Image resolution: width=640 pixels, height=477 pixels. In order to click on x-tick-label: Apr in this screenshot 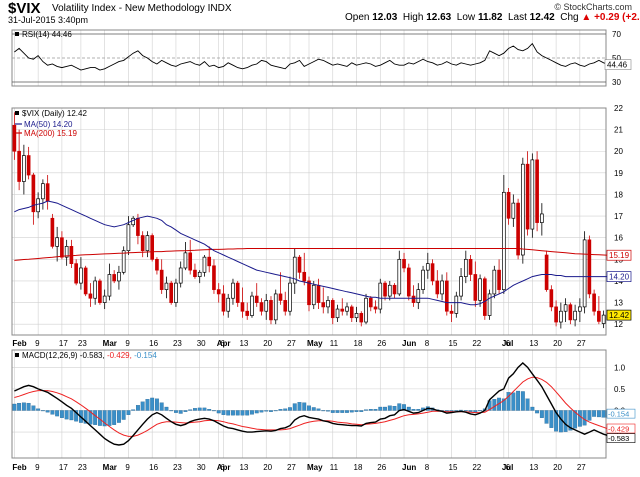, I will do `click(224, 343)`.